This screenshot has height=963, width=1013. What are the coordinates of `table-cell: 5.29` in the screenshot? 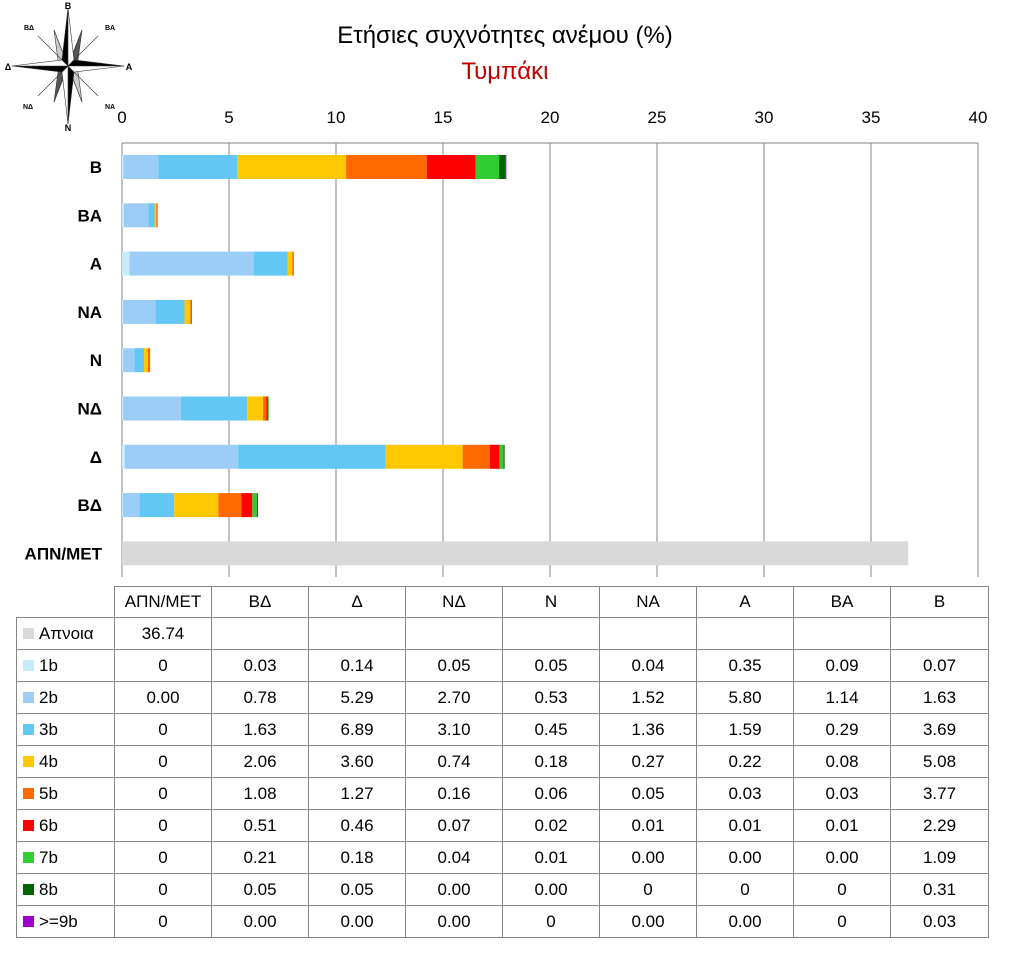 It's located at (357, 697).